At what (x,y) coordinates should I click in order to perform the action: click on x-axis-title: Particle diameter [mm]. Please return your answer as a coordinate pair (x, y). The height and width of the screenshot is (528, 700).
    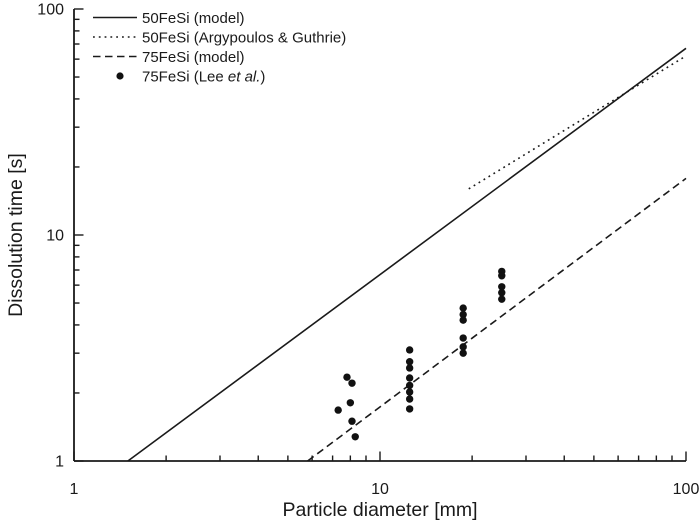
    Looking at the image, I should click on (379, 510).